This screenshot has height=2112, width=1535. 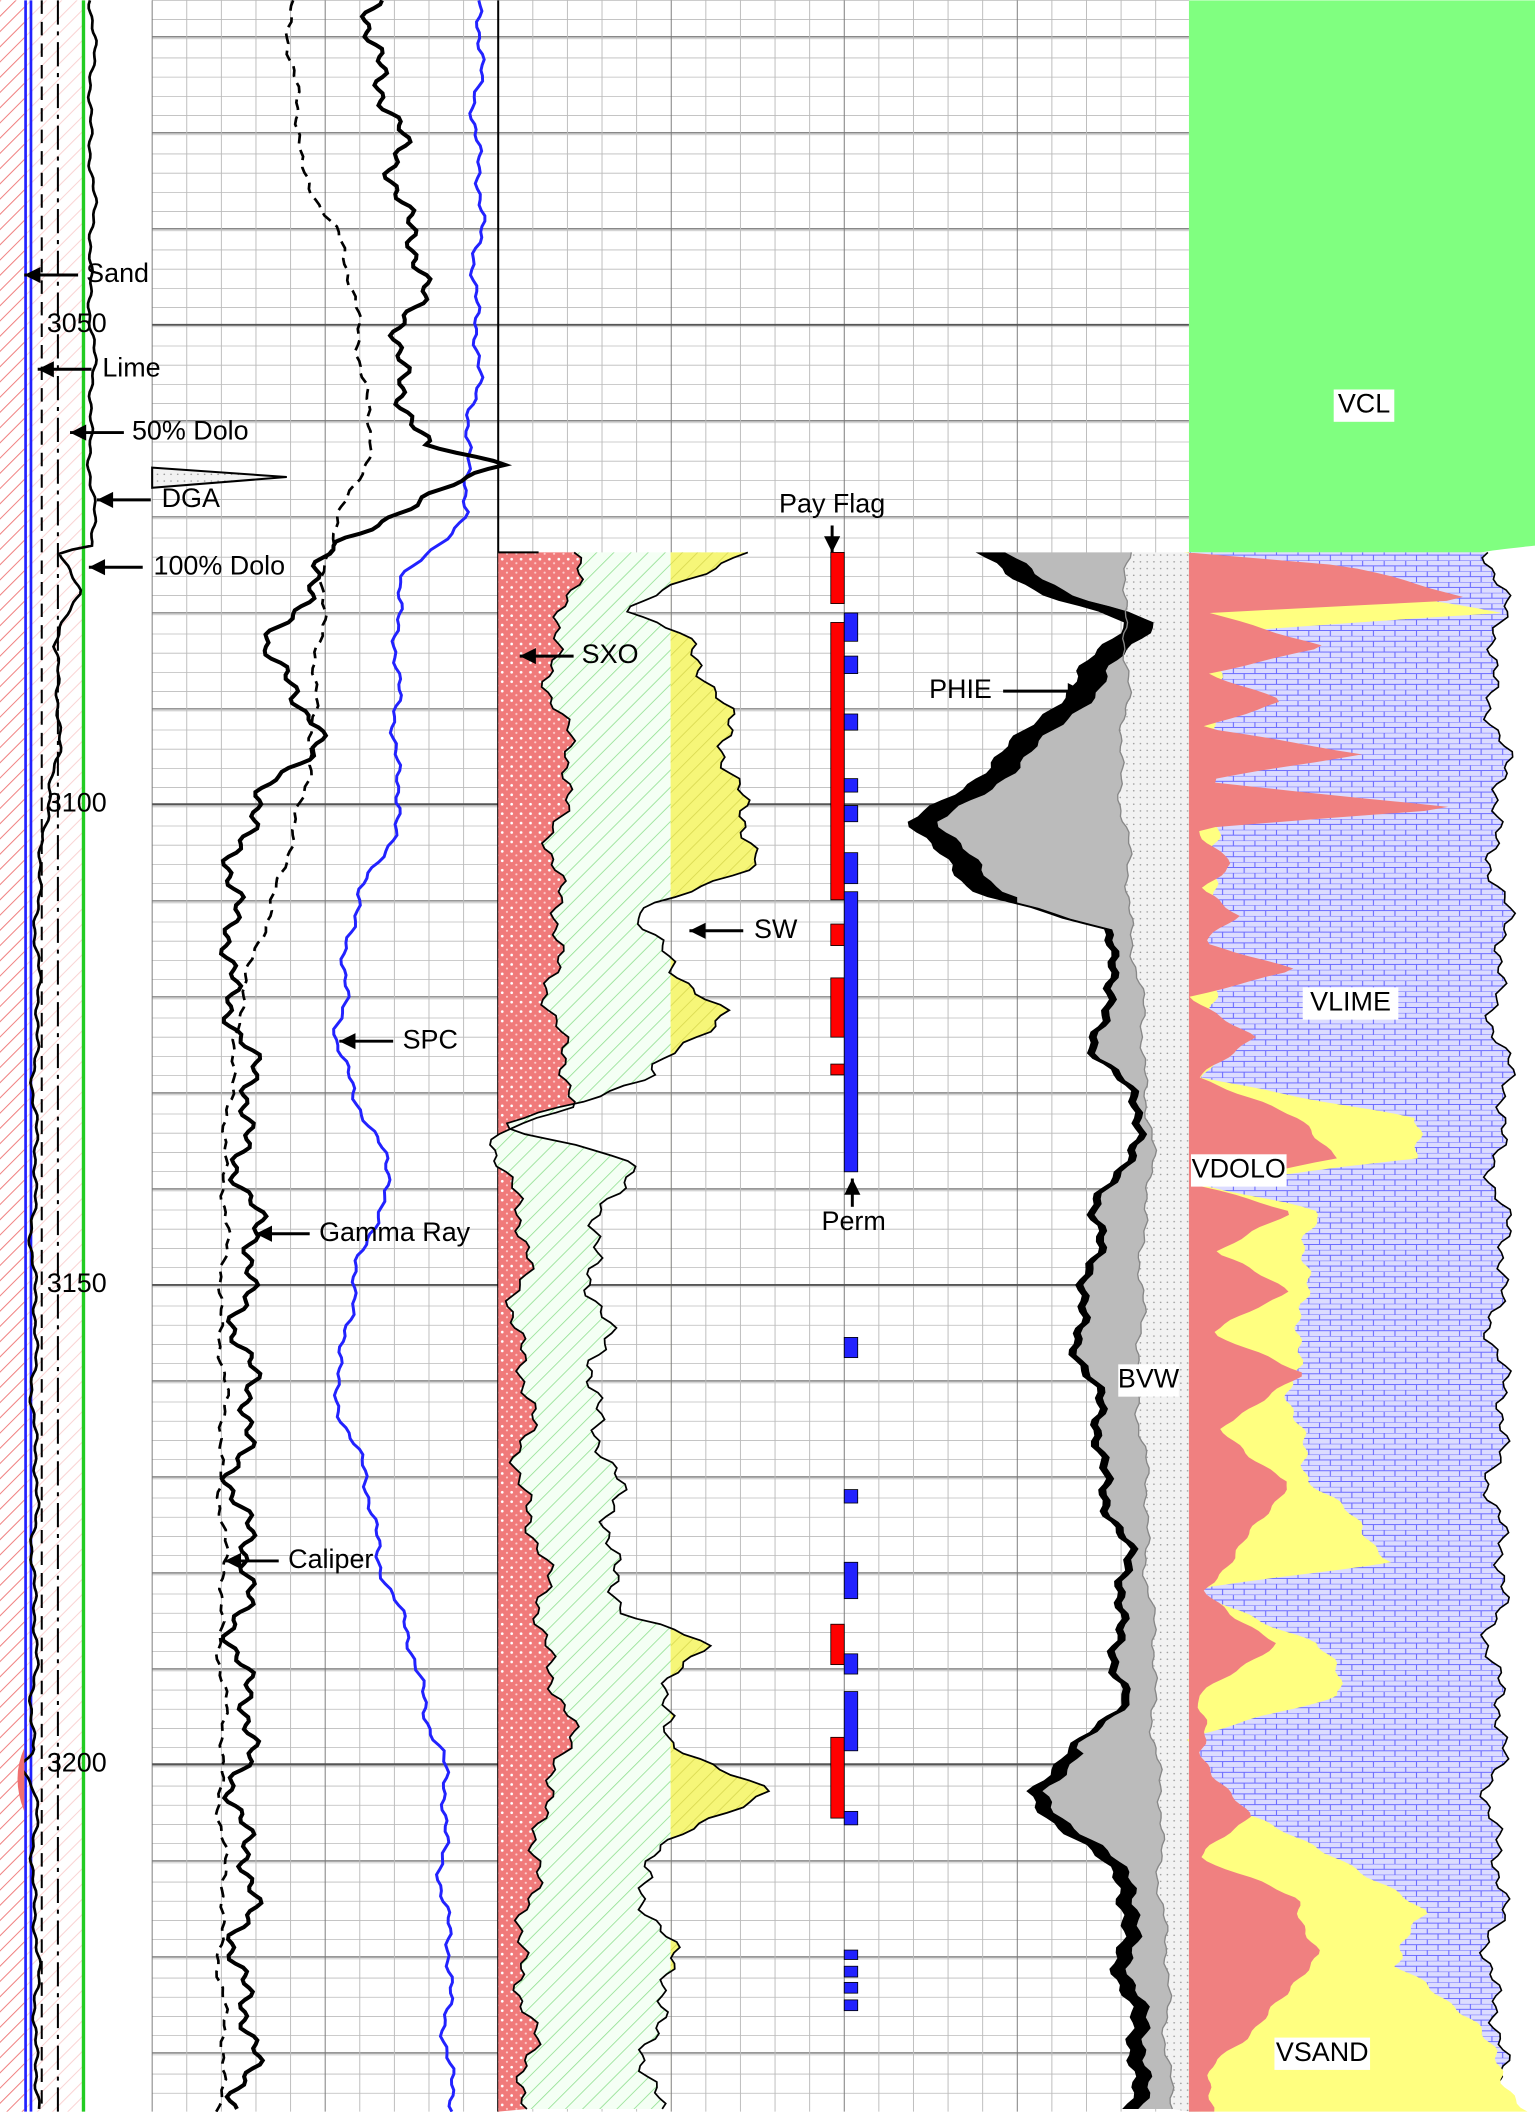 What do you see at coordinates (131, 367) in the screenshot?
I see `curve-label: Lime` at bounding box center [131, 367].